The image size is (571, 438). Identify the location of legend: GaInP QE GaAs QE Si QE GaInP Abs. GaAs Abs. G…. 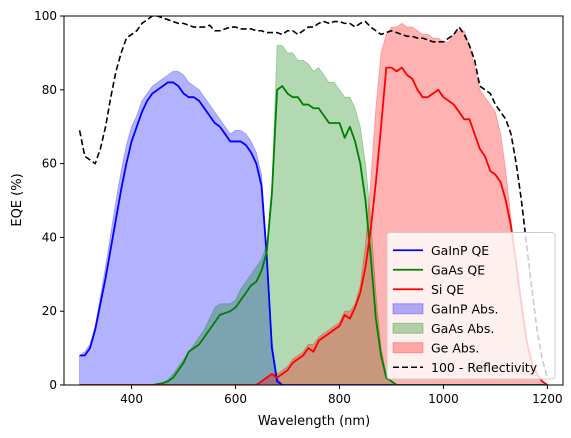
(471, 306).